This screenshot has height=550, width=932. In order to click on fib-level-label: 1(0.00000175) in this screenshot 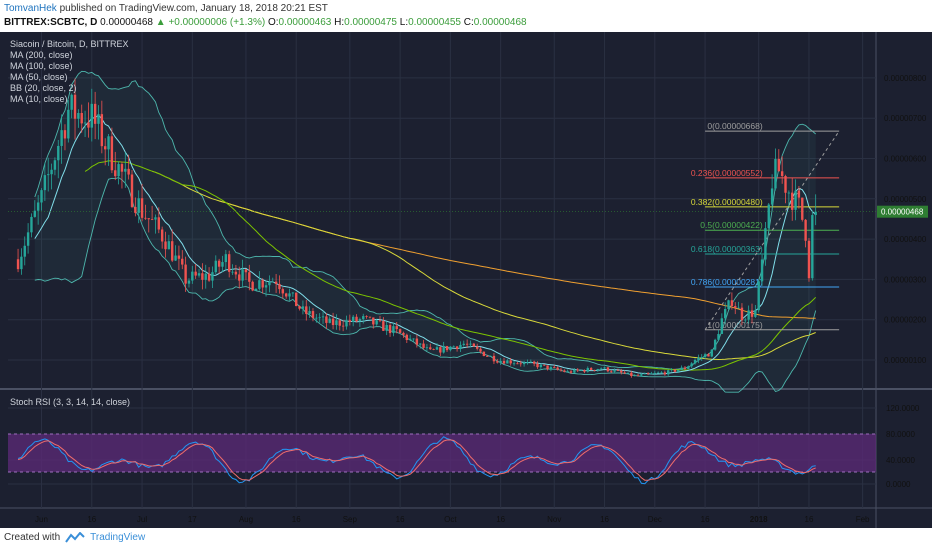, I will do `click(734, 325)`.